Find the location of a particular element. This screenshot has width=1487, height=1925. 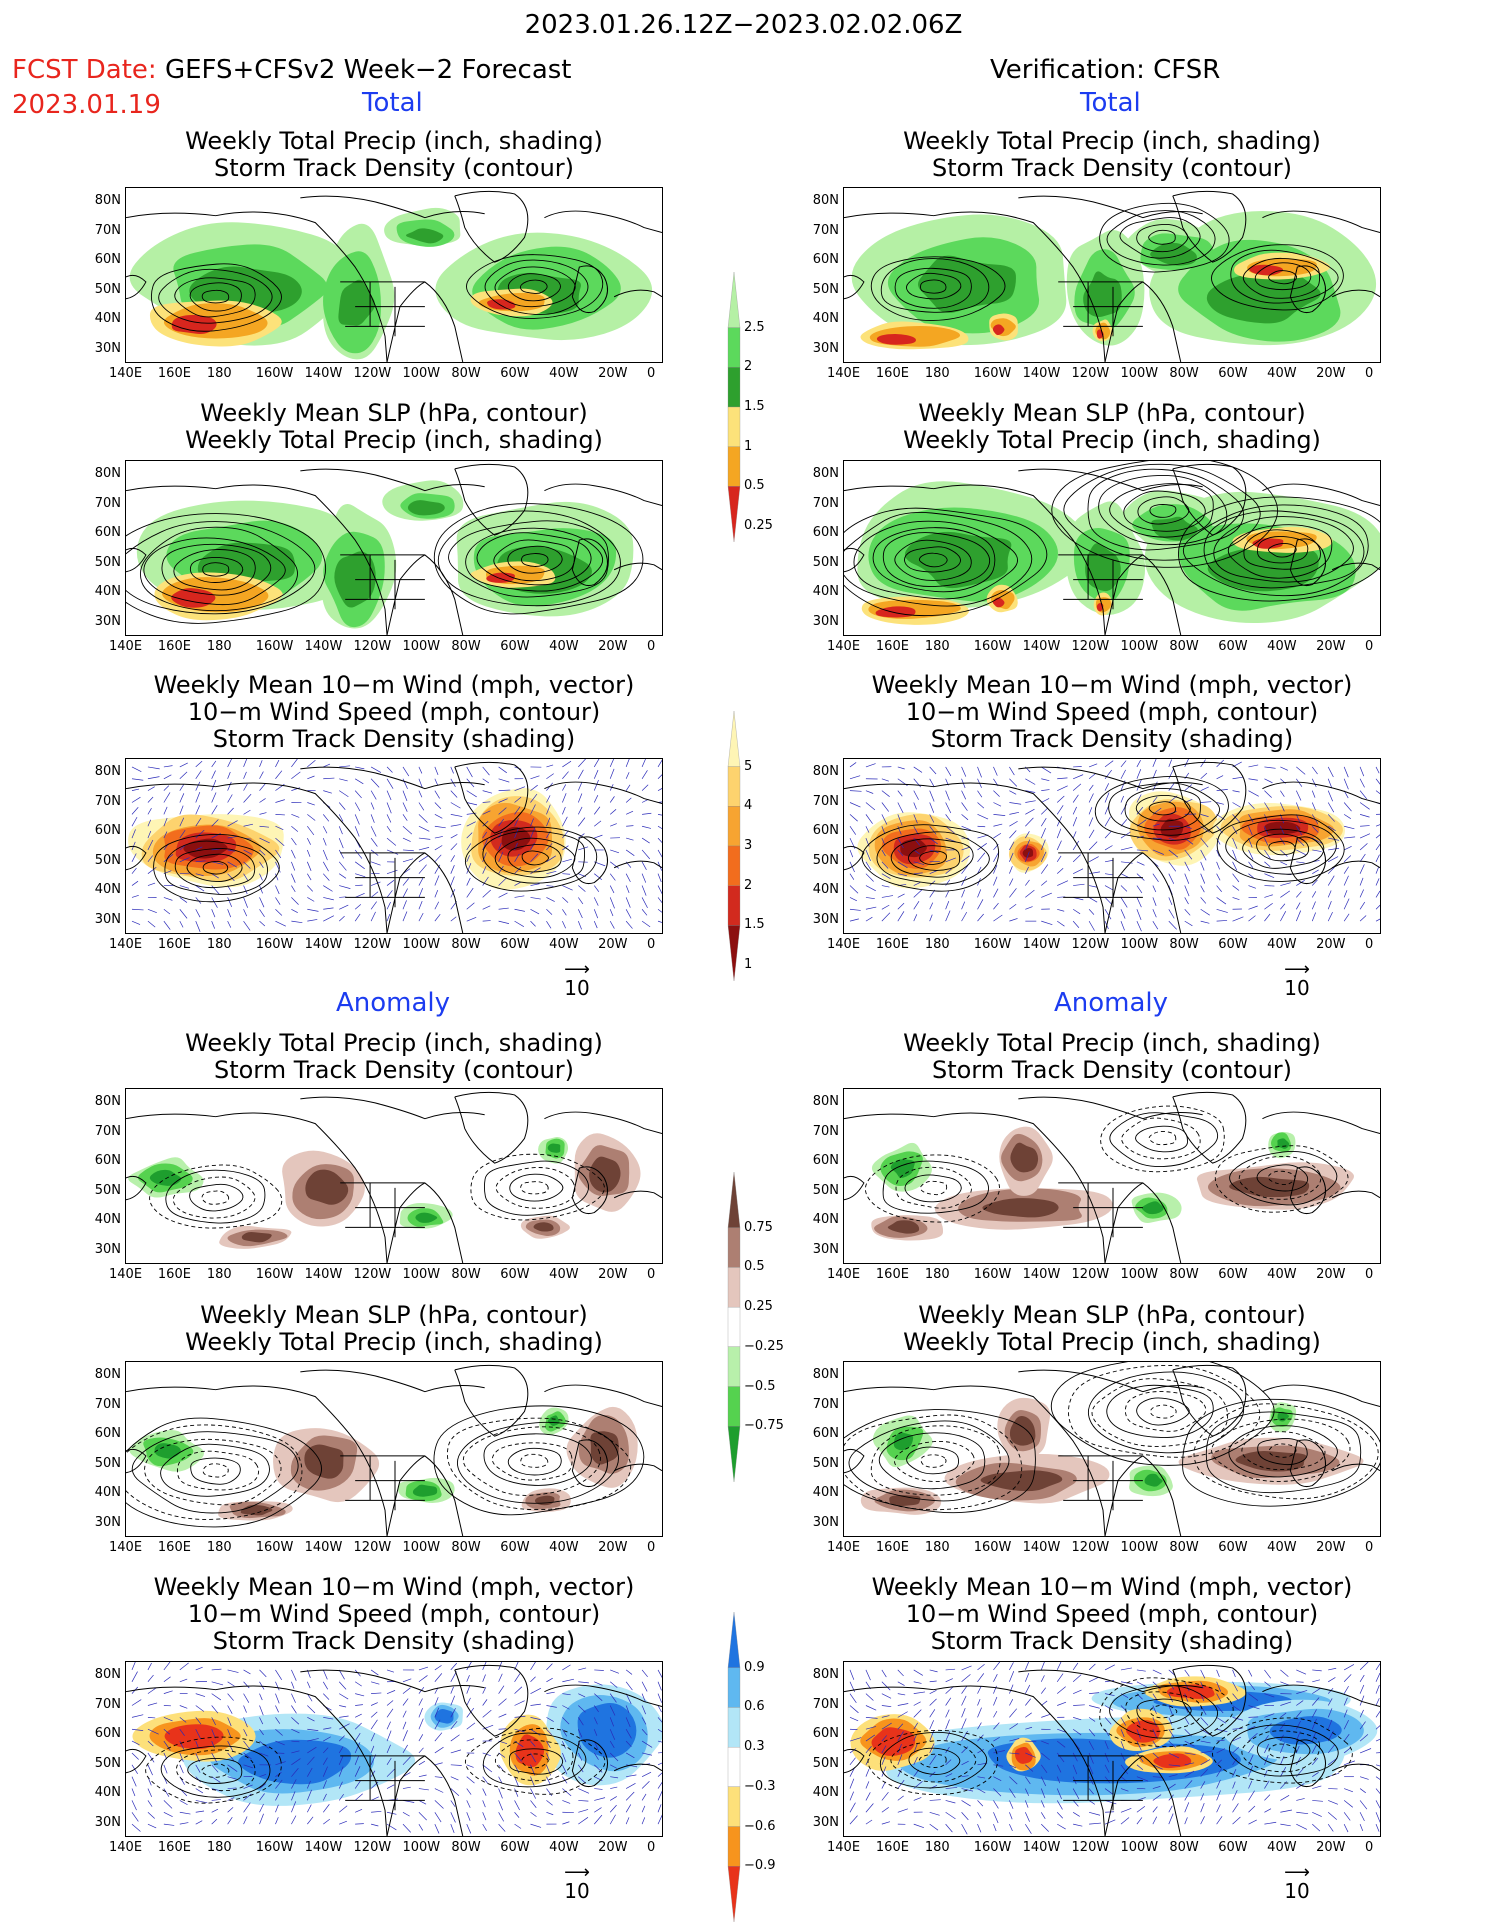

lon-tick-label: 40W is located at coordinates (1282, 373).